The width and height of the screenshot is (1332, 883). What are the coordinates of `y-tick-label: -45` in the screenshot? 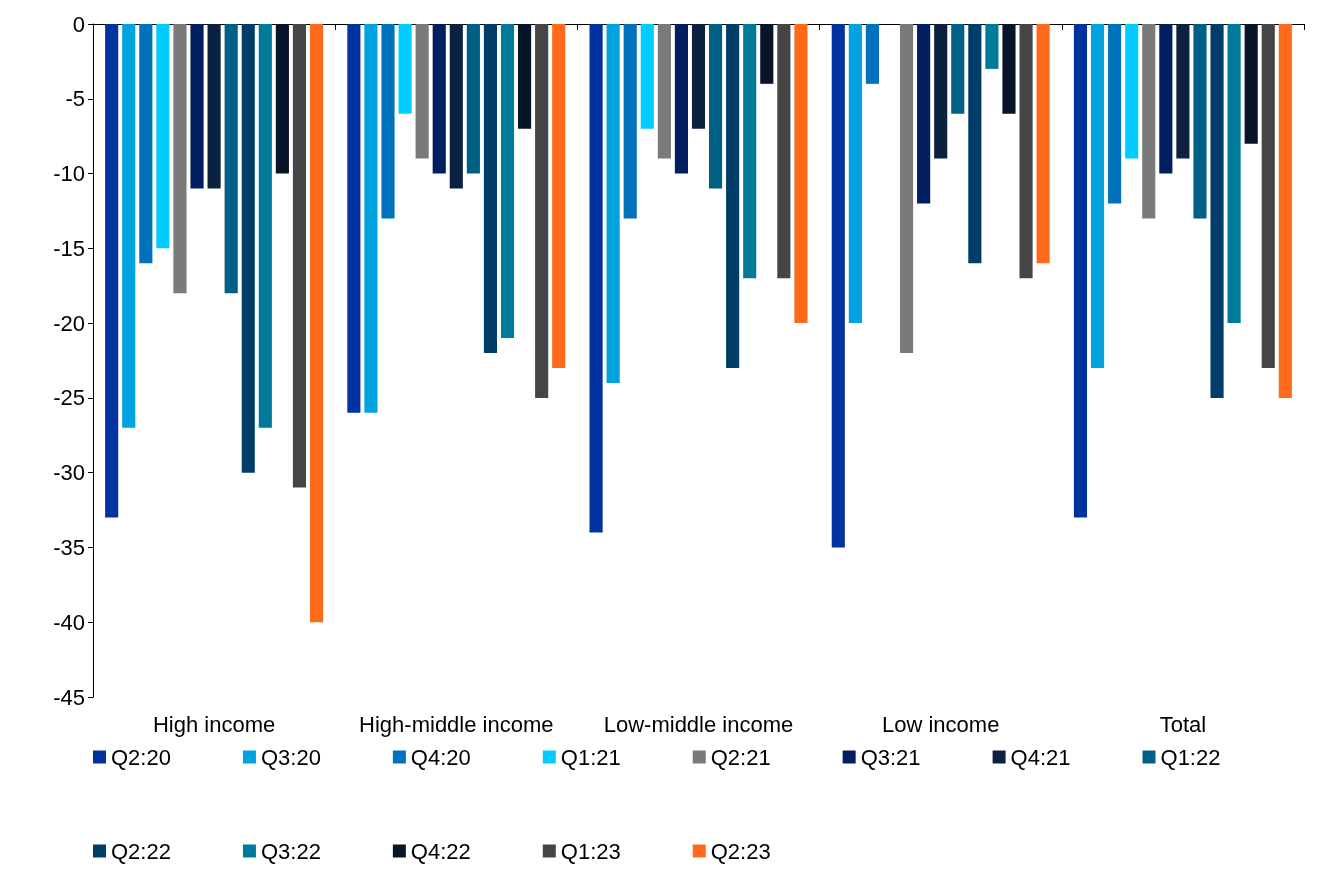 It's located at (69, 697).